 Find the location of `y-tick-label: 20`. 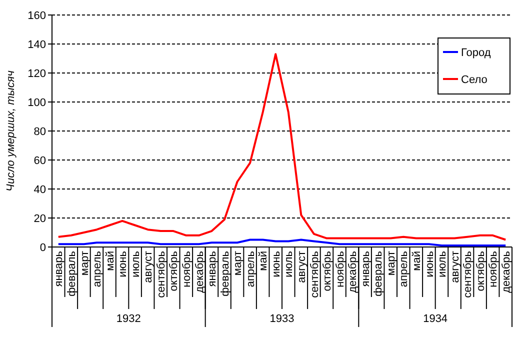

y-tick-label: 20 is located at coordinates (40, 218).